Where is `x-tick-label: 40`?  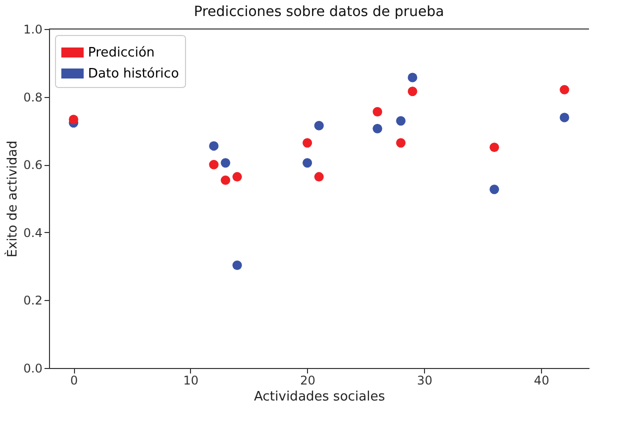
x-tick-label: 40 is located at coordinates (542, 381).